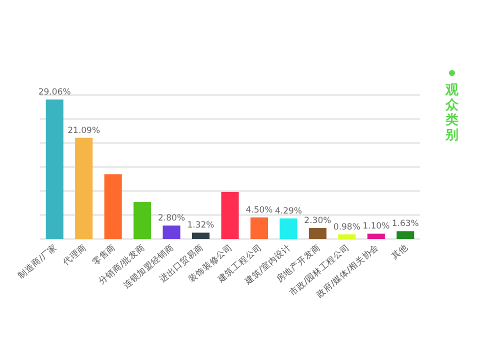 The height and width of the screenshot is (362, 500). I want to click on legend: 观众类别, so click(452, 106).